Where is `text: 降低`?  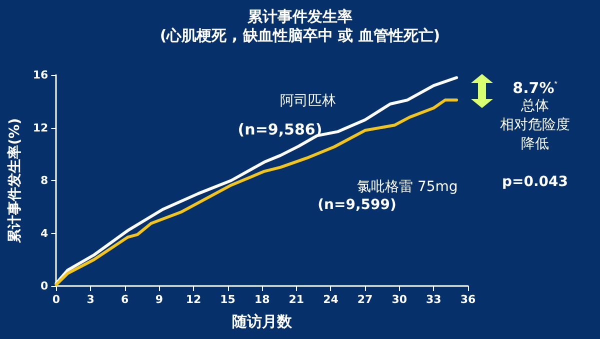 text: 降低 is located at coordinates (535, 144).